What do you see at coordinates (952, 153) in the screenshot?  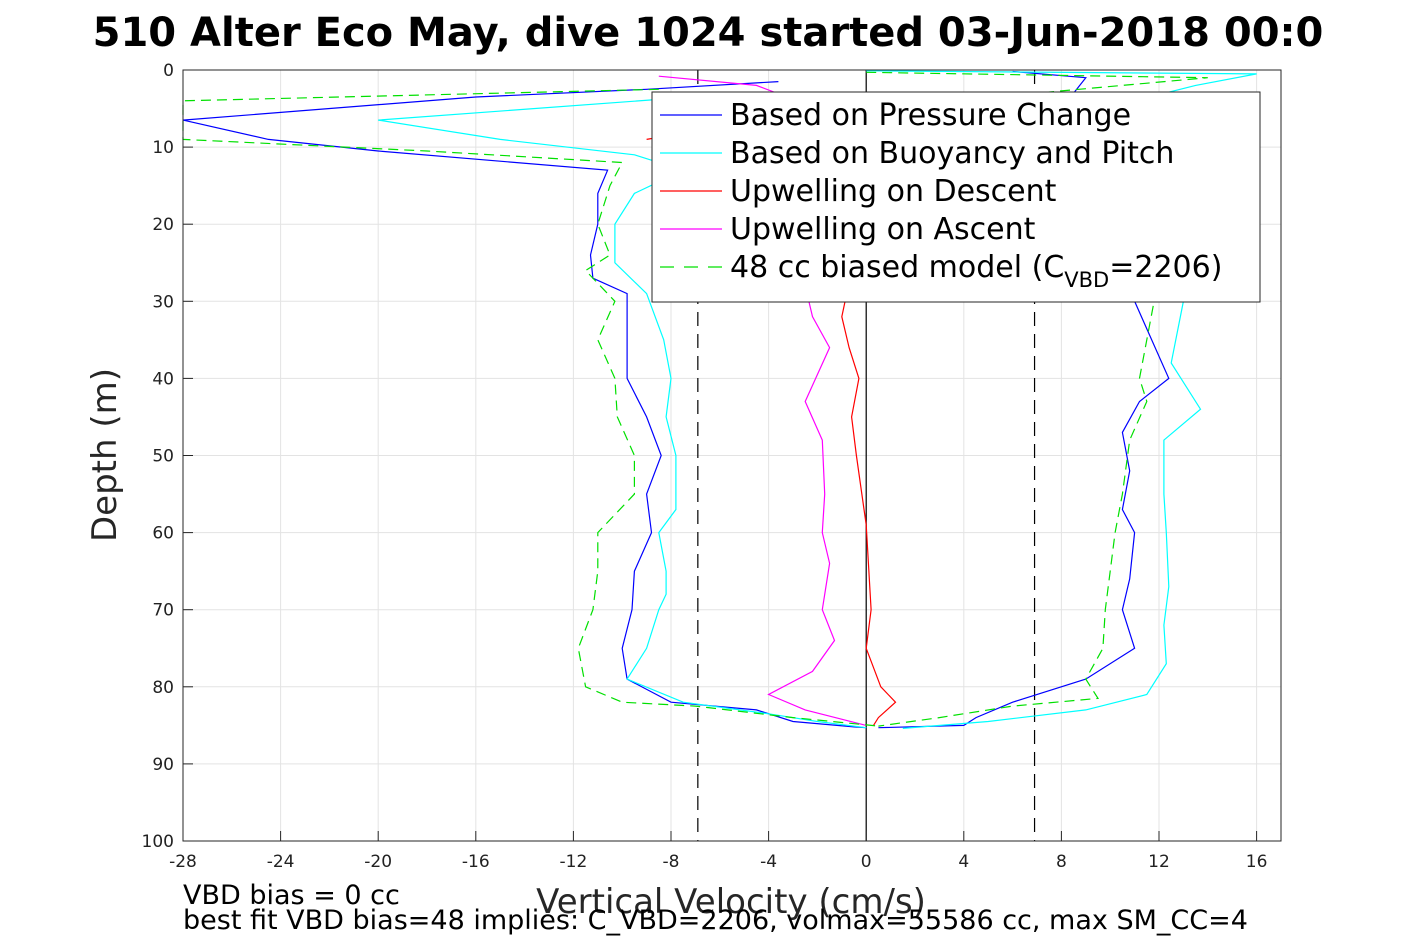 I see `legend-label: Based on Buoyancy and Pitch` at bounding box center [952, 153].